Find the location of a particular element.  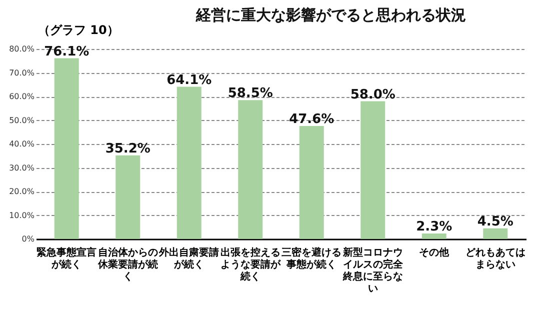

data-label: 4.5% is located at coordinates (495, 222).